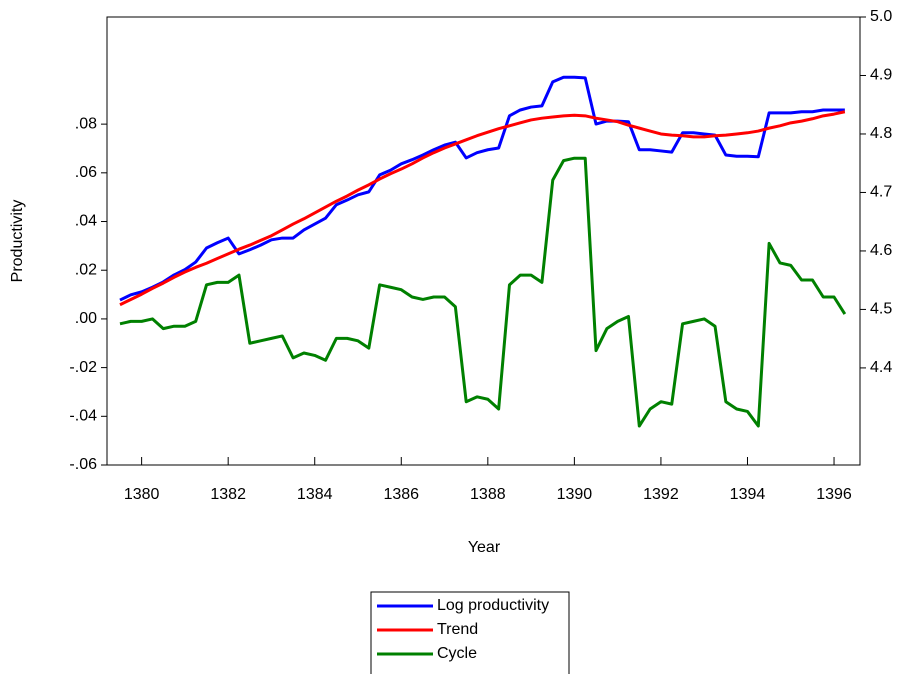 This screenshot has width=910, height=679. I want to click on y-tick-label: .06, so click(86, 172).